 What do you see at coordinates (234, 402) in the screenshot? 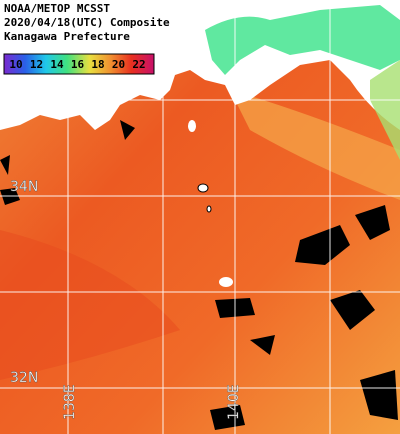
I see `lon-label: 140E` at bounding box center [234, 402].